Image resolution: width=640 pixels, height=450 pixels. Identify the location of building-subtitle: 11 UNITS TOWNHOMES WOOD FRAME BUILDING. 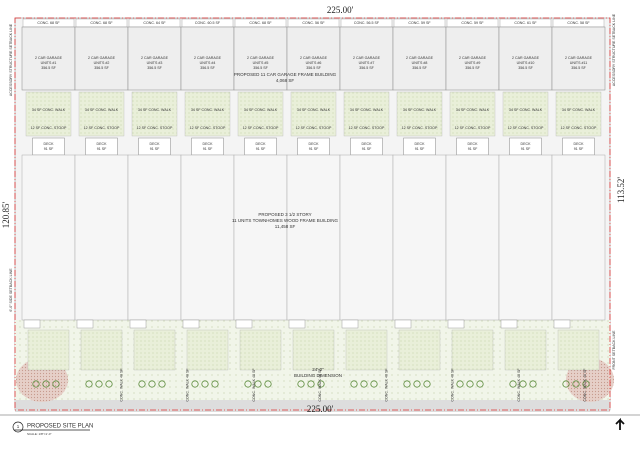
(285, 220).